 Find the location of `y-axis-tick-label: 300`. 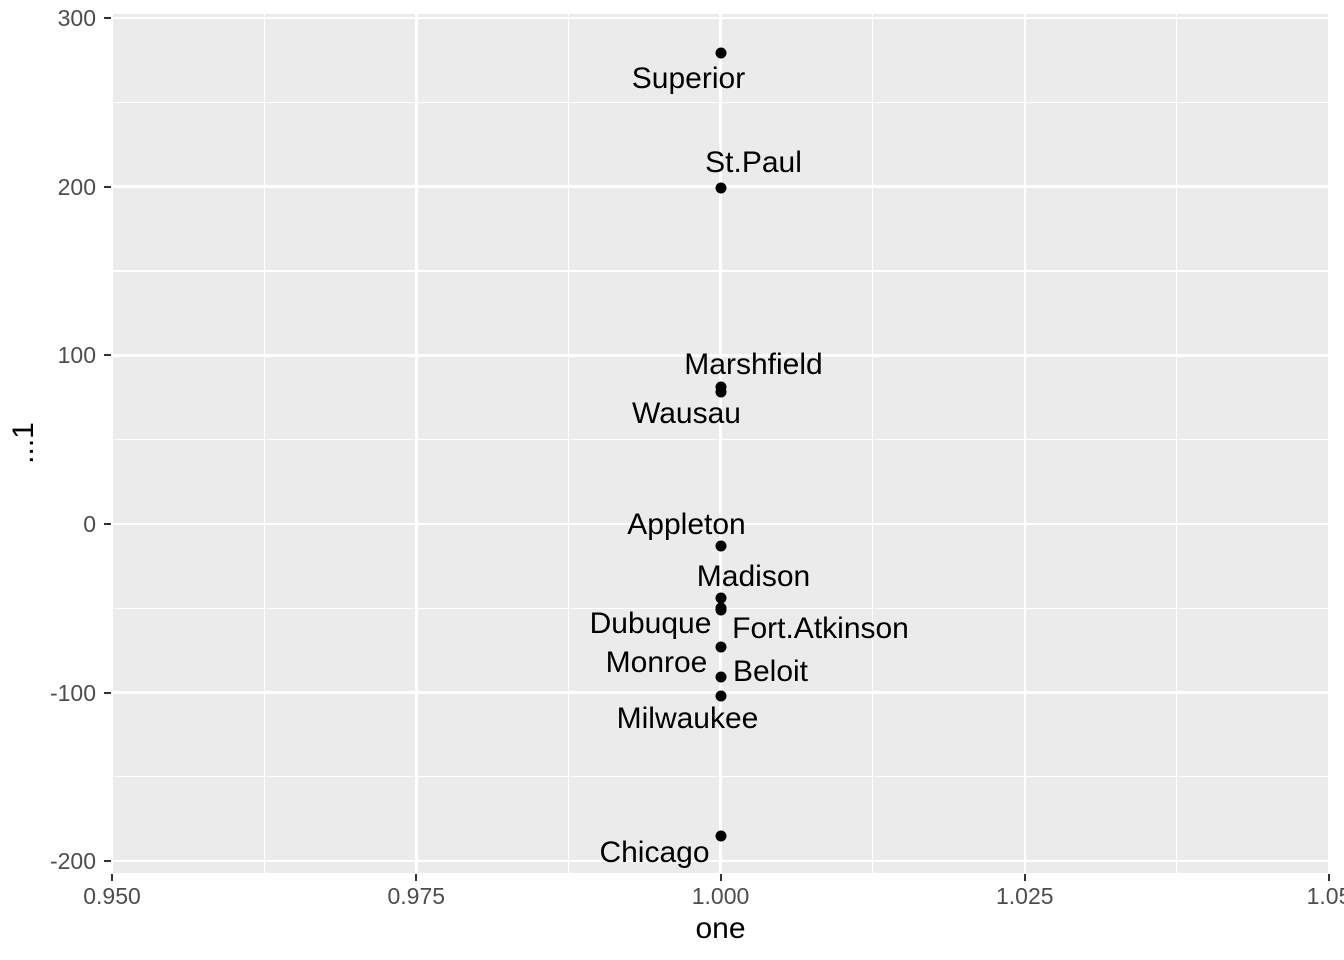

y-axis-tick-label: 300 is located at coordinates (76, 18).